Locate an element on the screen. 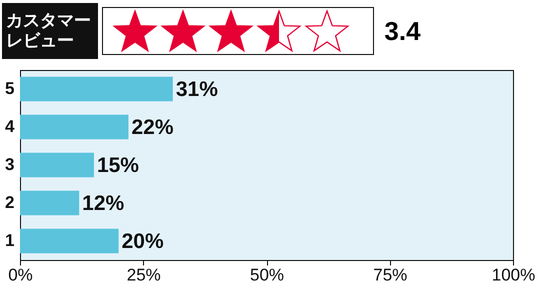 This screenshot has height=289, width=551. x-tick-label: 100% is located at coordinates (514, 275).